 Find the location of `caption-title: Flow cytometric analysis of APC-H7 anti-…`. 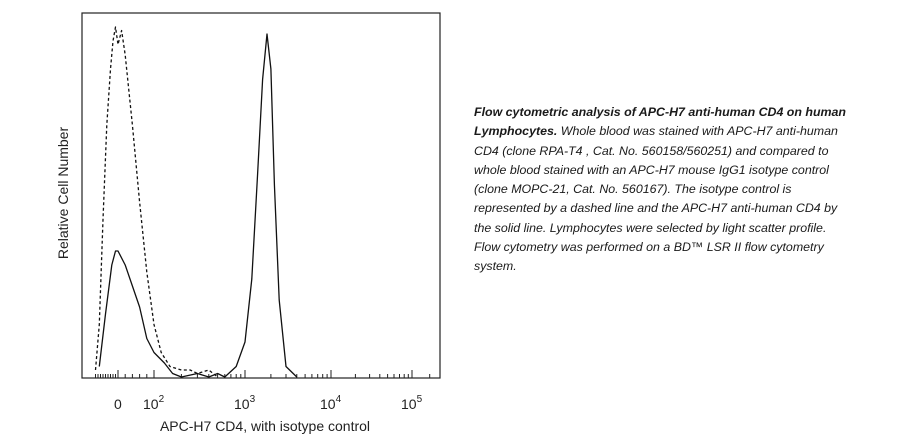

caption-title: Flow cytometric analysis of APC-H7 anti-… is located at coordinates (660, 122).